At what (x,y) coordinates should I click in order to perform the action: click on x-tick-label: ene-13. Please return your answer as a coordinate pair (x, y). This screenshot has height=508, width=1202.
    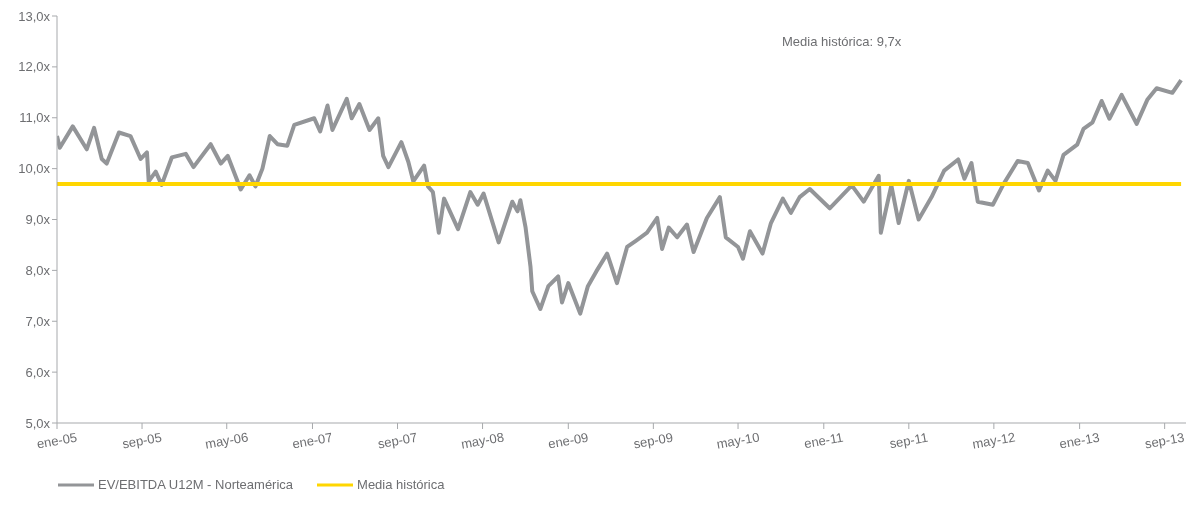
    Looking at the image, I should click on (1079, 440).